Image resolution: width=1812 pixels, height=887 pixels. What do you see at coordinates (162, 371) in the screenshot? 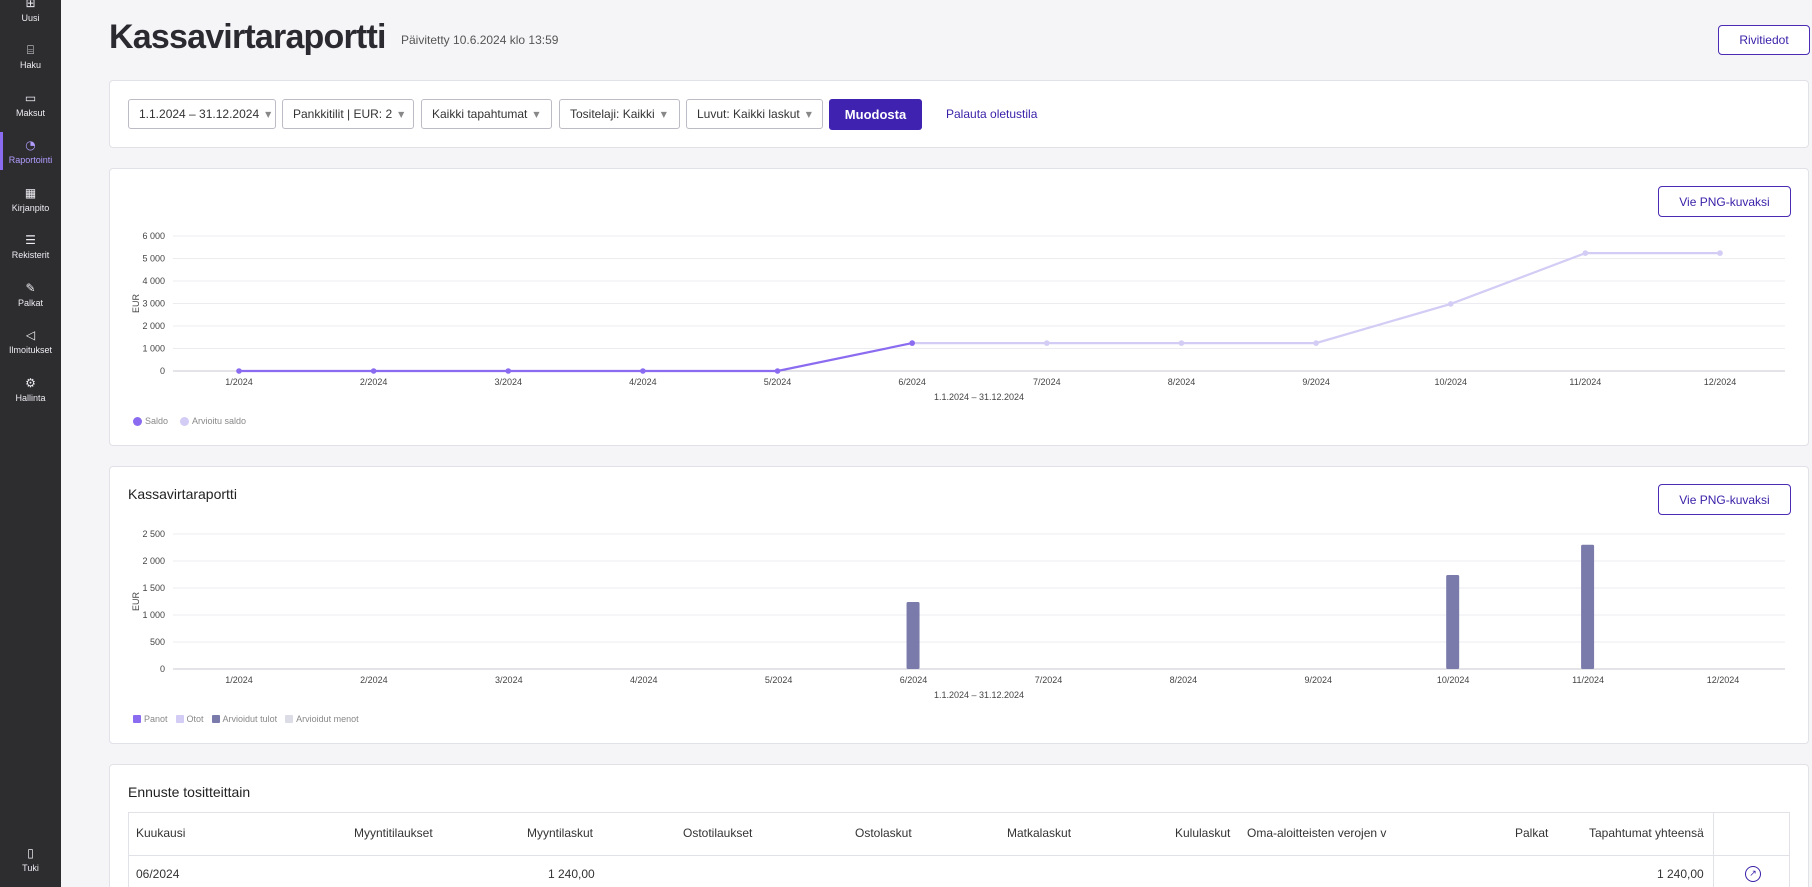
I see `y-tick-label: 0` at bounding box center [162, 371].